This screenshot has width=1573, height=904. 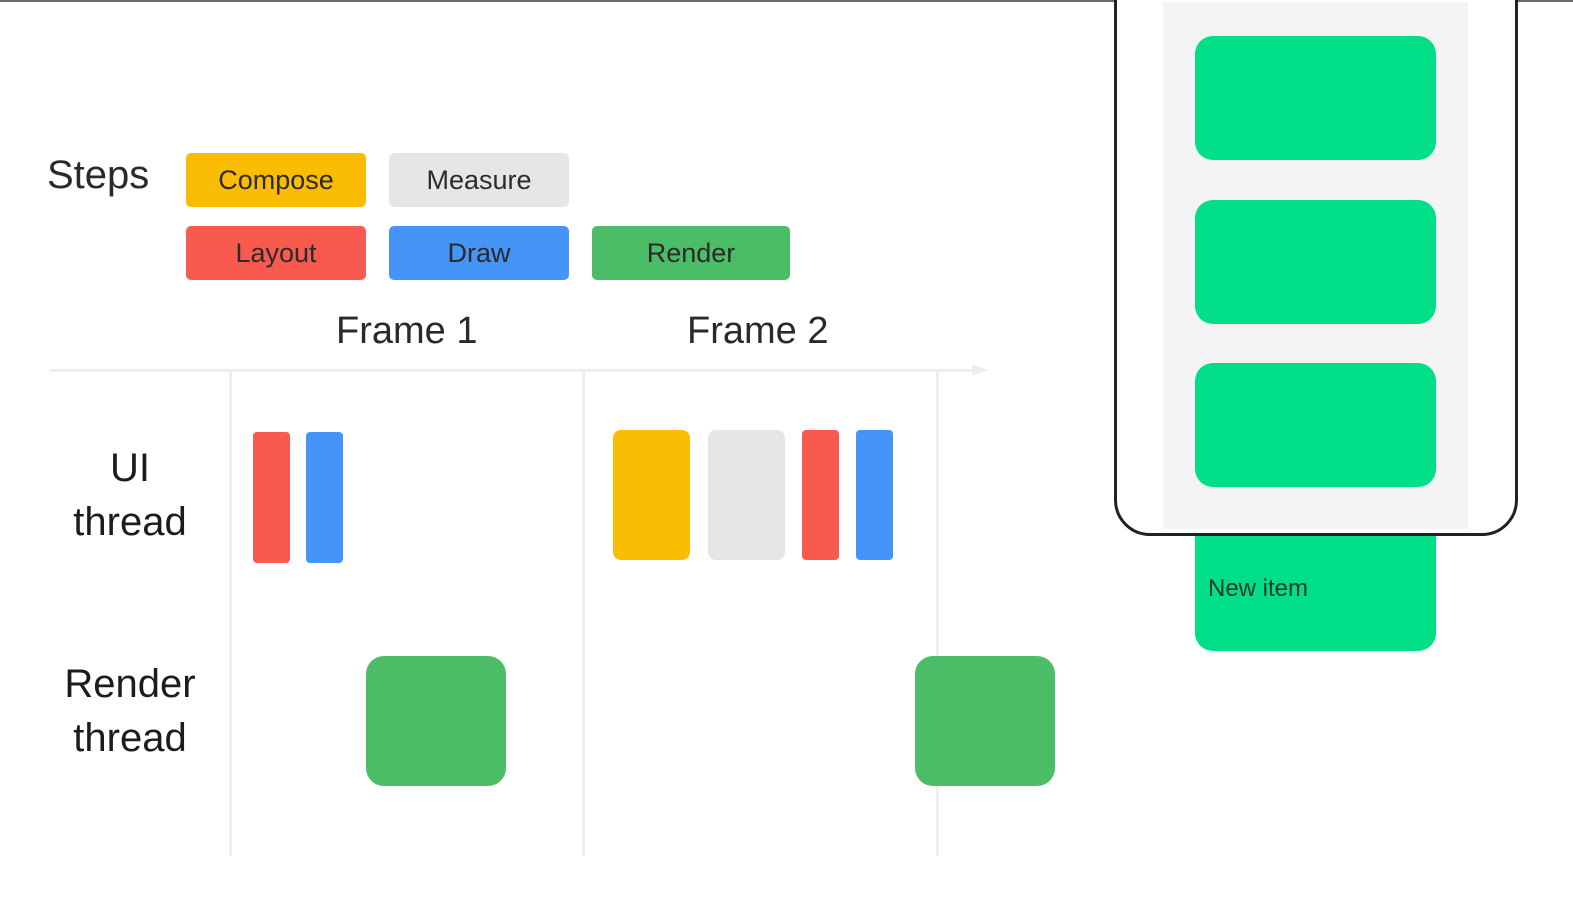 I want to click on frame2-compose-block, so click(x=651, y=495).